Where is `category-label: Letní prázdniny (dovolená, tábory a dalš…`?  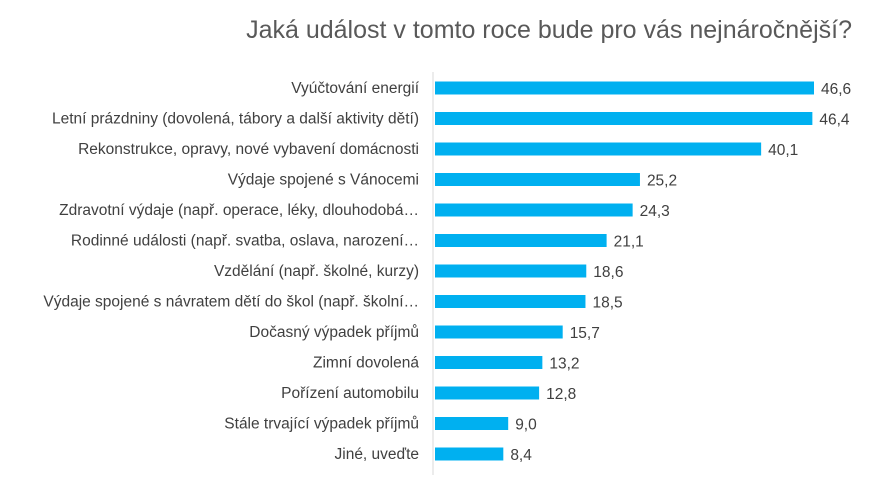
category-label: Letní prázdniny (dovolená, tábory a dalš… is located at coordinates (235, 119).